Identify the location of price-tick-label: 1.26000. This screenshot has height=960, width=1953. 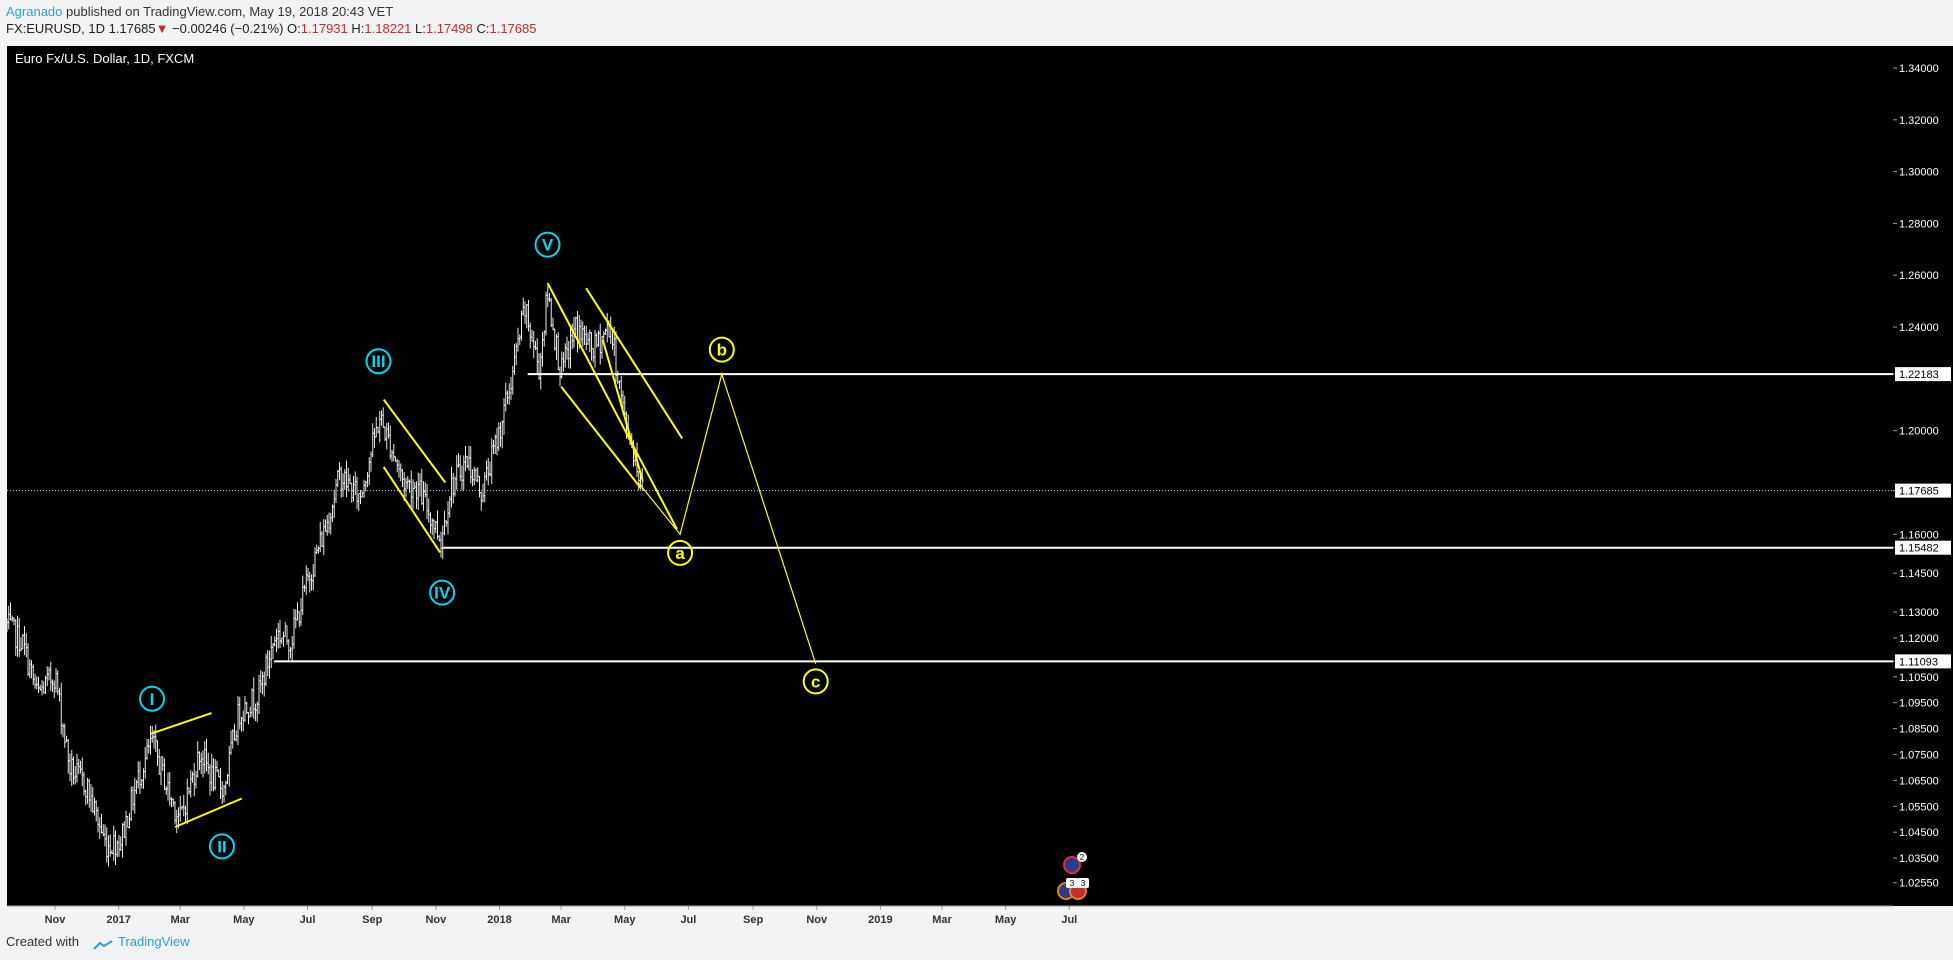
(1919, 276).